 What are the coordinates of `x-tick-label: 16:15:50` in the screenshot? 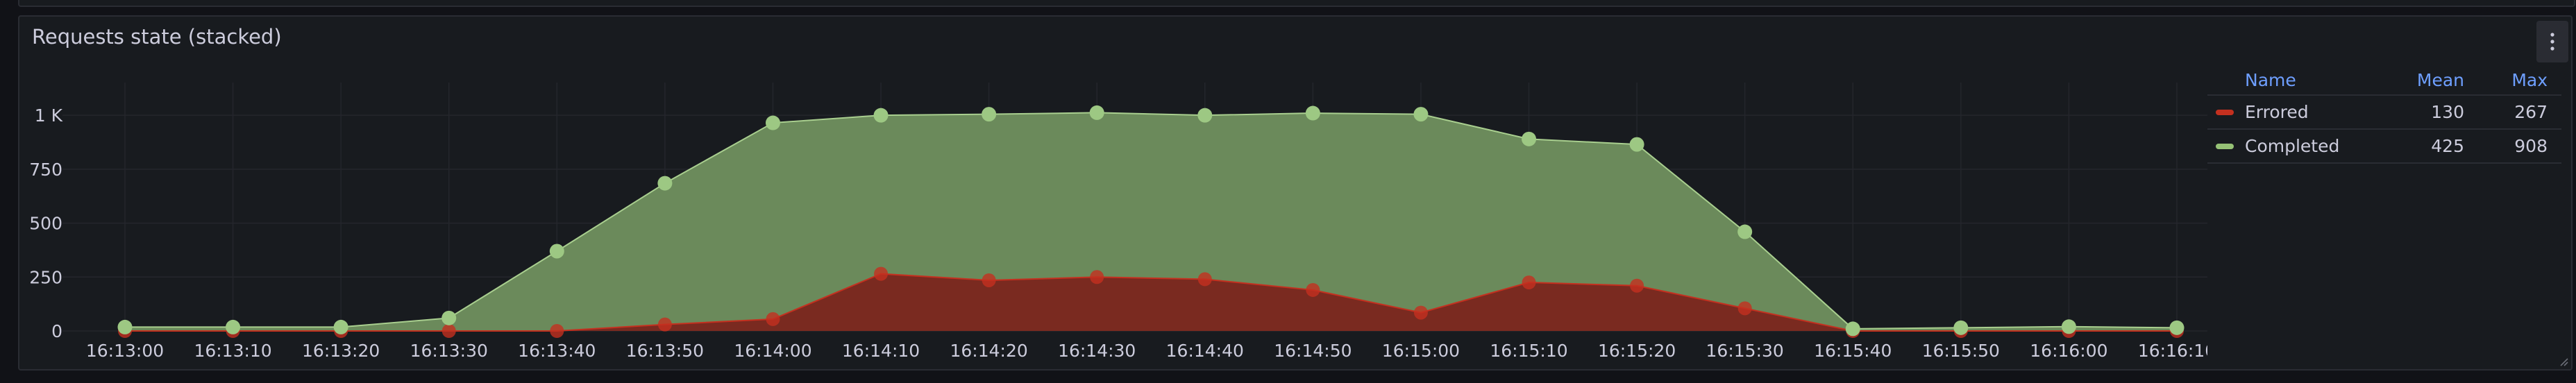 It's located at (1961, 351).